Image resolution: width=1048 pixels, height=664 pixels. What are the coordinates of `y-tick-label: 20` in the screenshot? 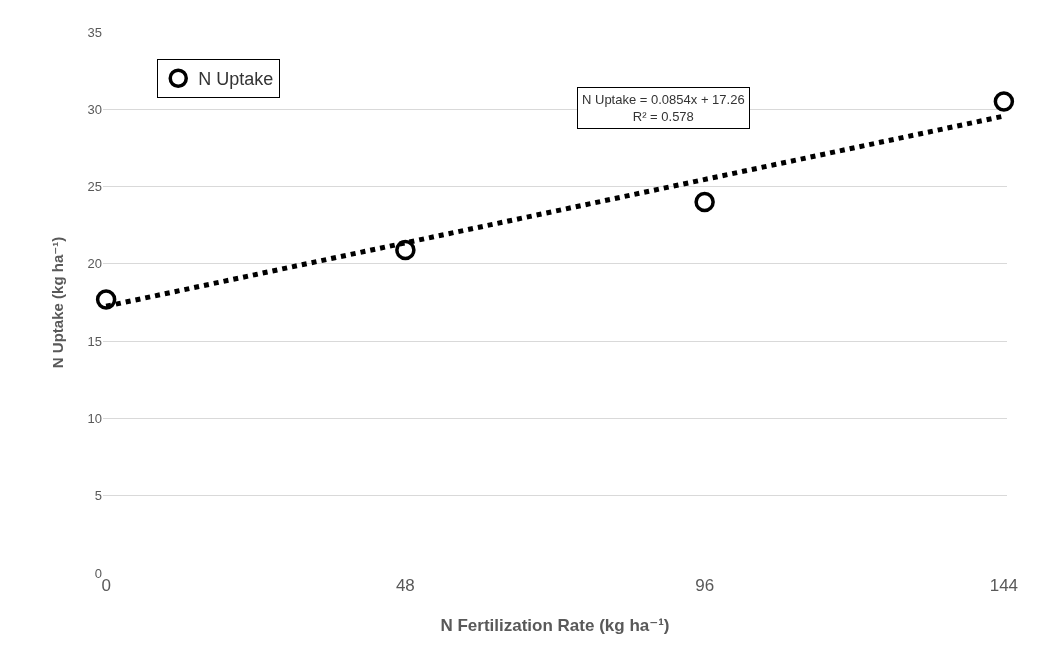 It's located at (94, 264).